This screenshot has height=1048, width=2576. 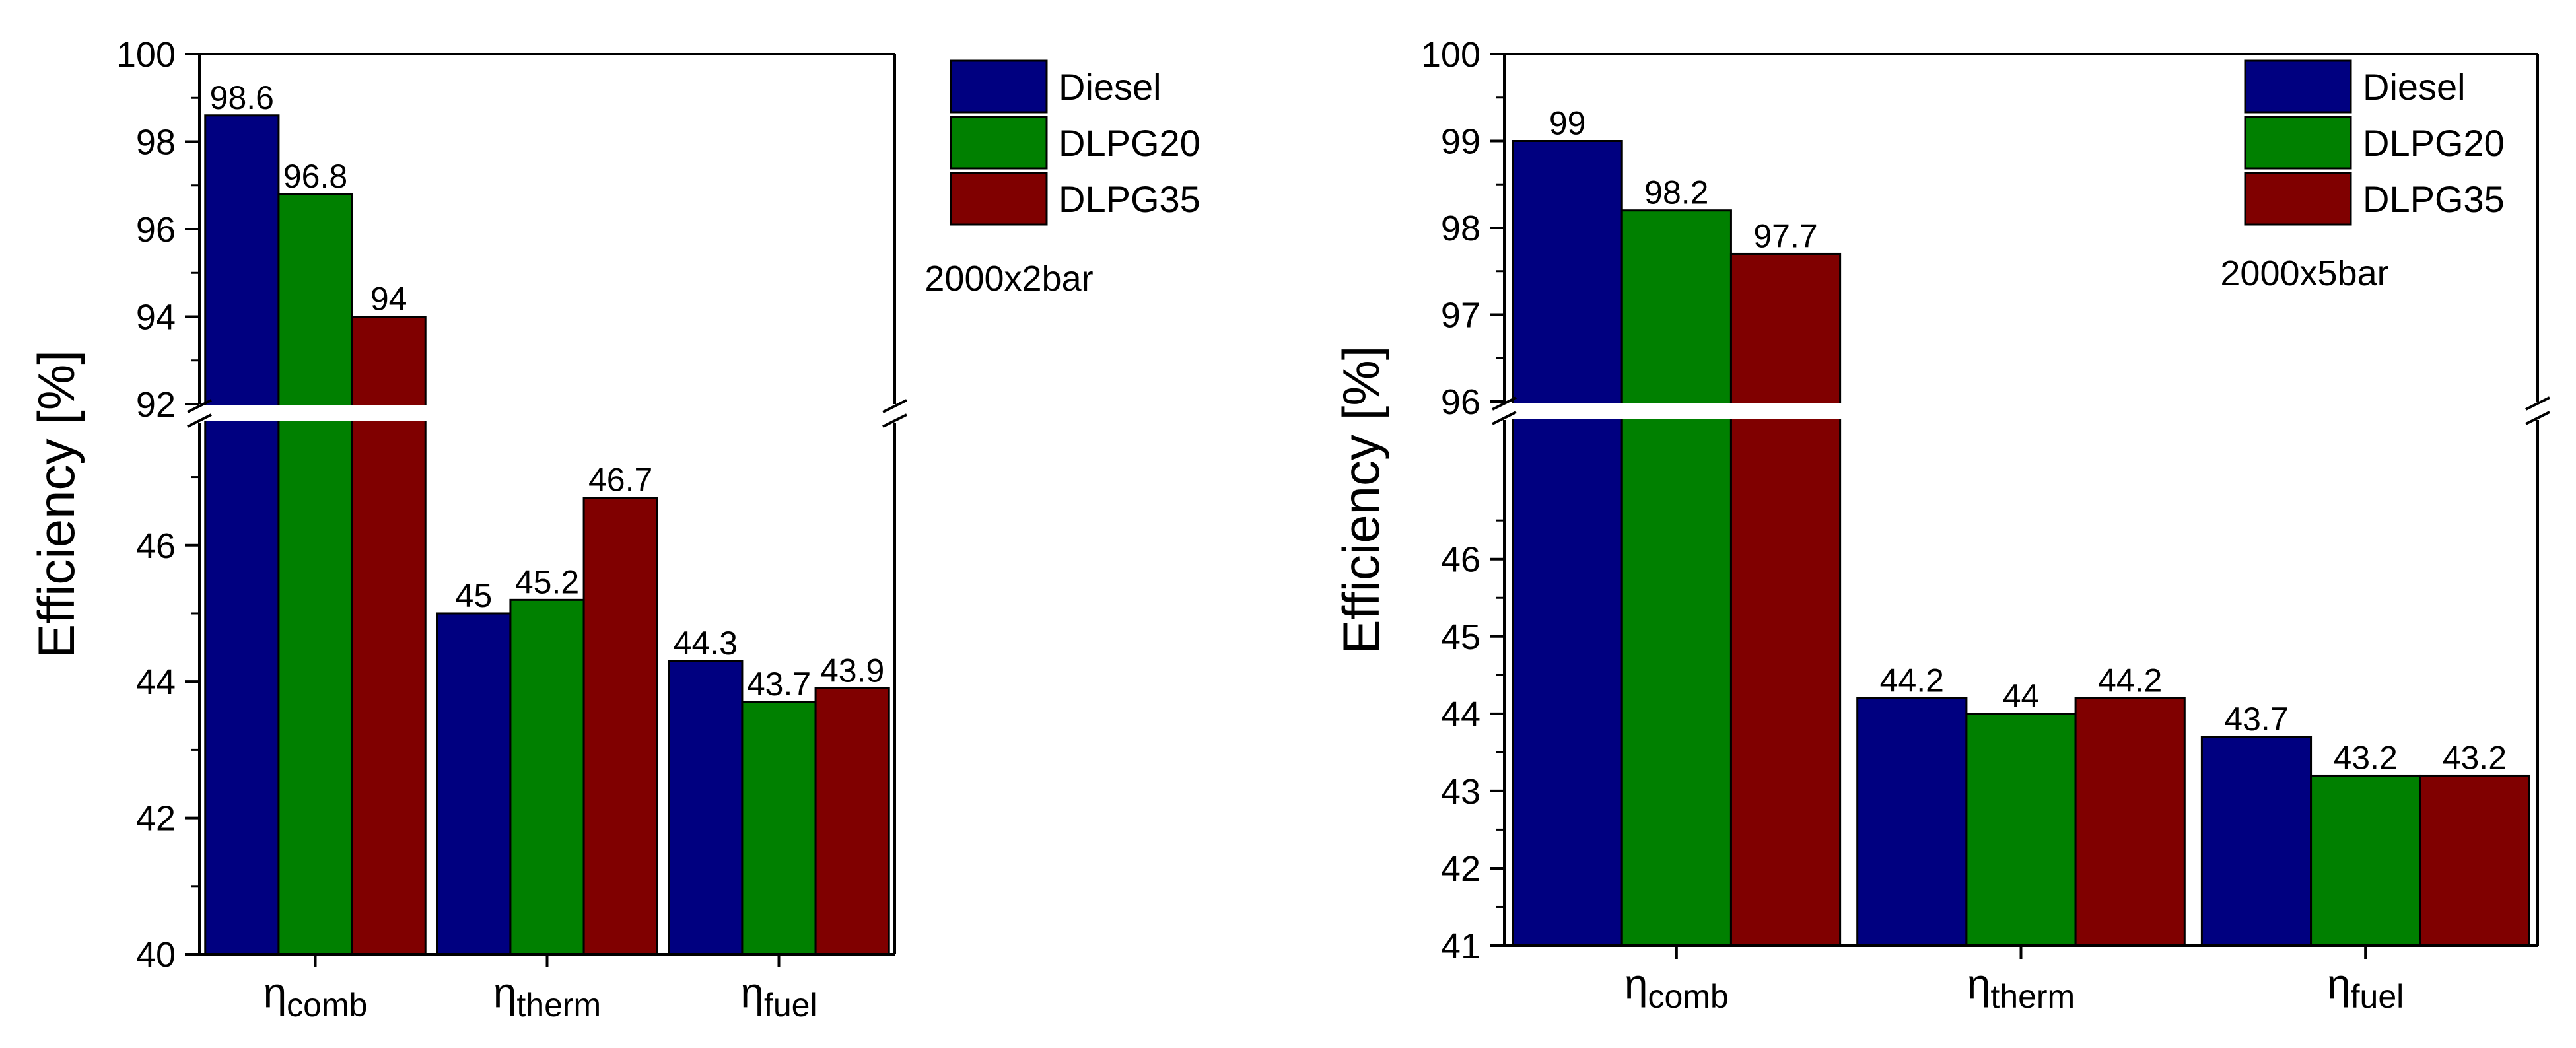 I want to click on data-label: 97.7, so click(x=1785, y=236).